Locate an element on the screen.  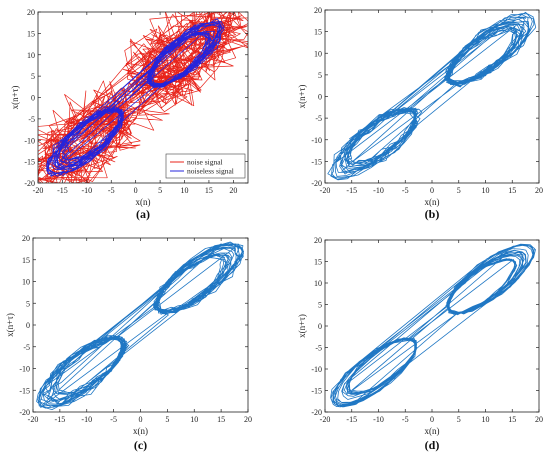
legend-box is located at coordinates (205, 166).